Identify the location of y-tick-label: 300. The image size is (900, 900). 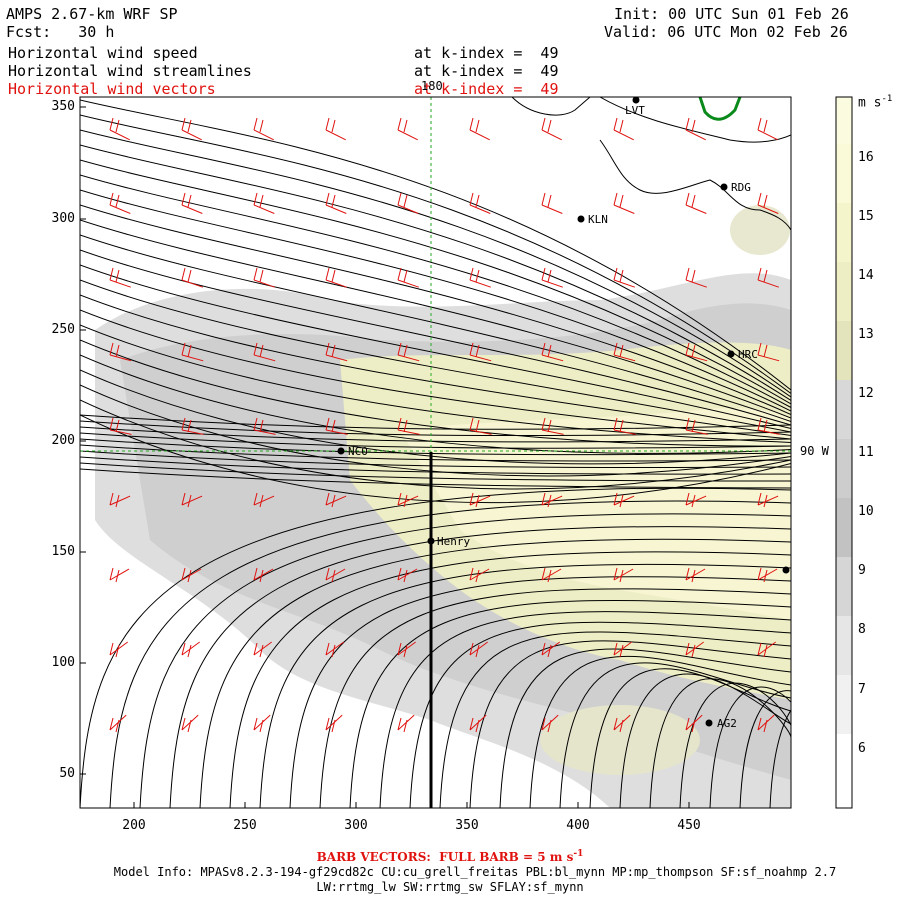
(63, 218).